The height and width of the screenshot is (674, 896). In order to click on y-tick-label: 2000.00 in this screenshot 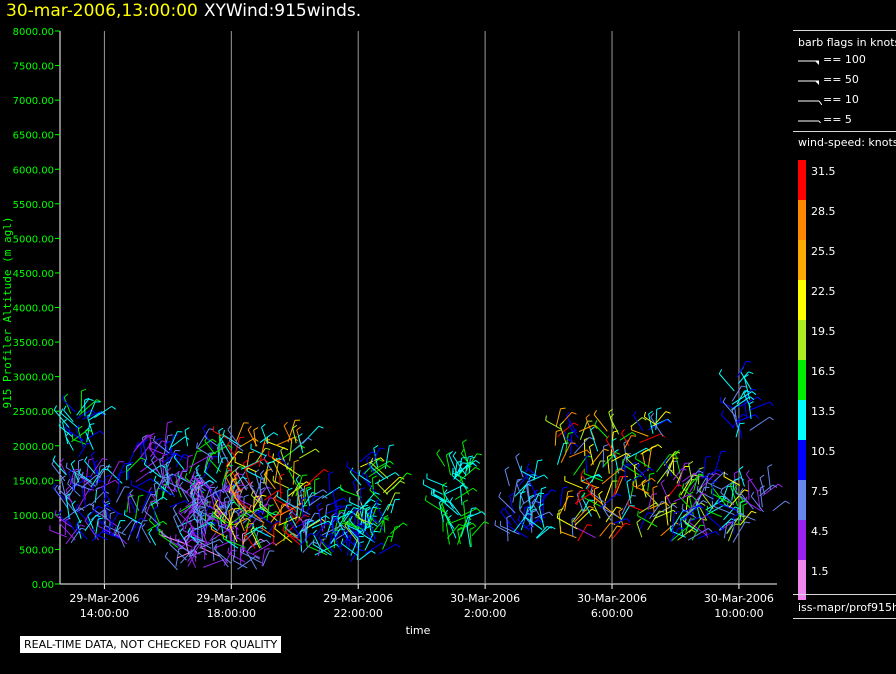, I will do `click(33, 447)`.